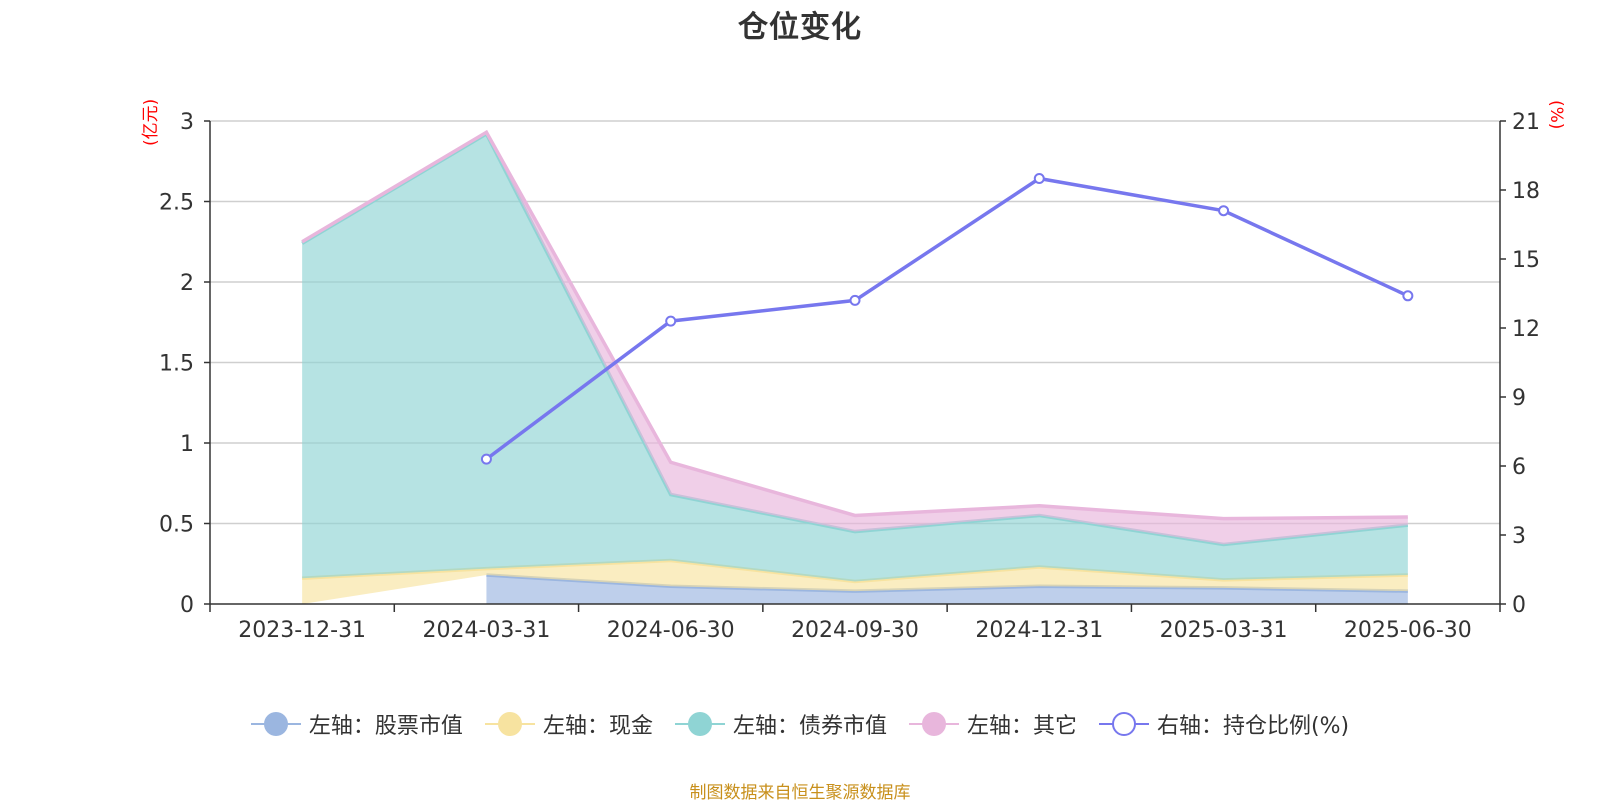 Image resolution: width=1600 pixels, height=803 pixels. What do you see at coordinates (302, 630) in the screenshot?
I see `x-tick-label: 2023-12-31` at bounding box center [302, 630].